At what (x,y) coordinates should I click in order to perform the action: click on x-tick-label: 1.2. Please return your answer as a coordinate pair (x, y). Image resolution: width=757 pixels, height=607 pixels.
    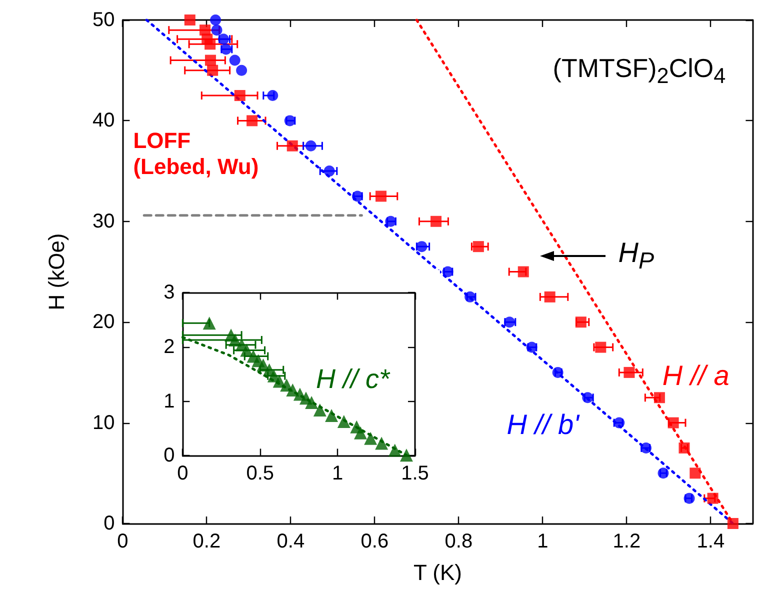
    Looking at the image, I should click on (626, 541).